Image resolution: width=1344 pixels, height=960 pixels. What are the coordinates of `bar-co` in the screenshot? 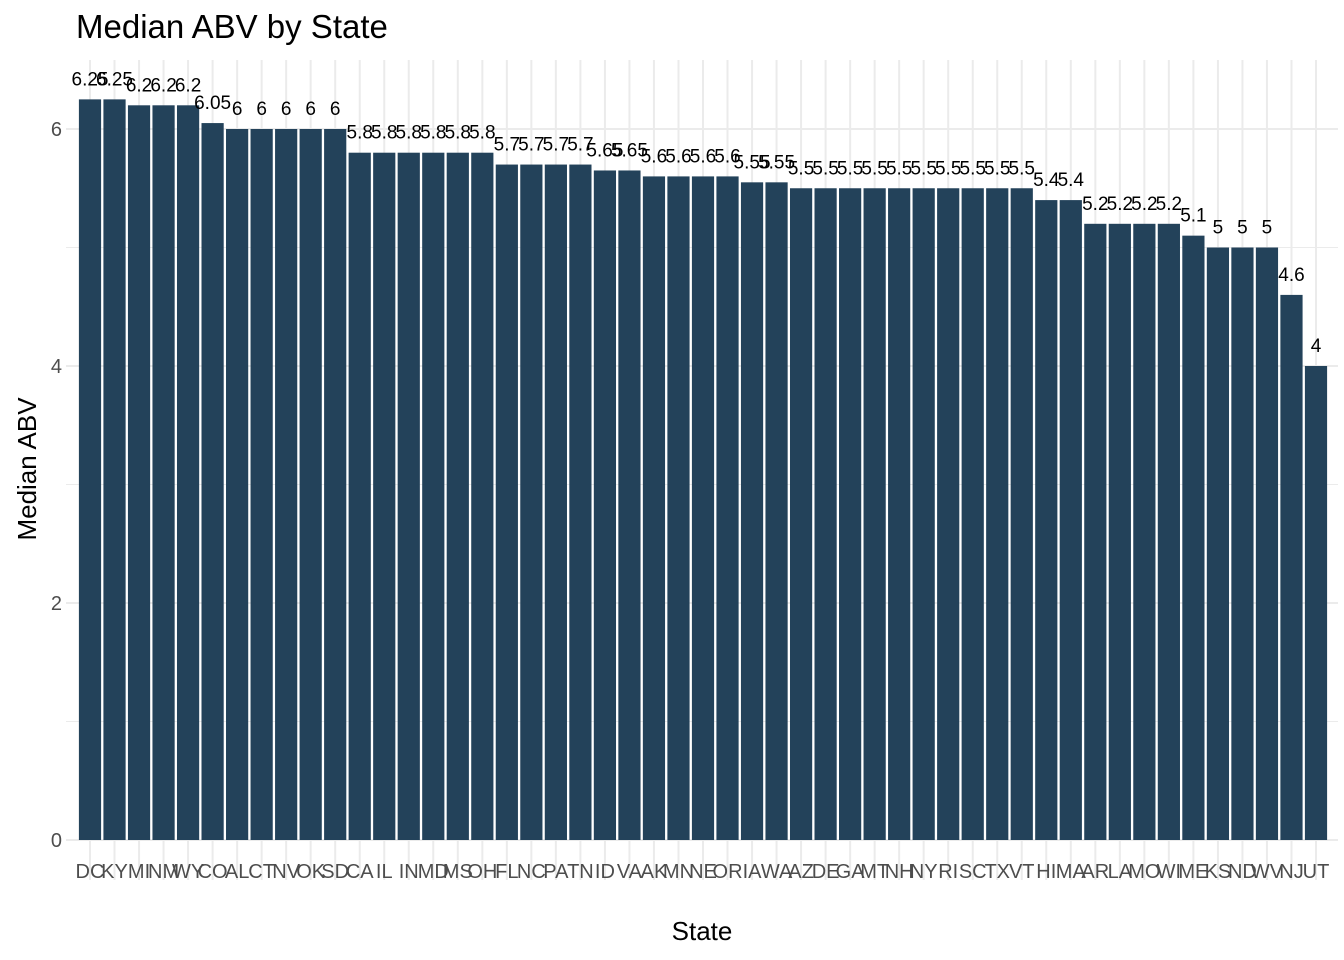 It's located at (212, 481).